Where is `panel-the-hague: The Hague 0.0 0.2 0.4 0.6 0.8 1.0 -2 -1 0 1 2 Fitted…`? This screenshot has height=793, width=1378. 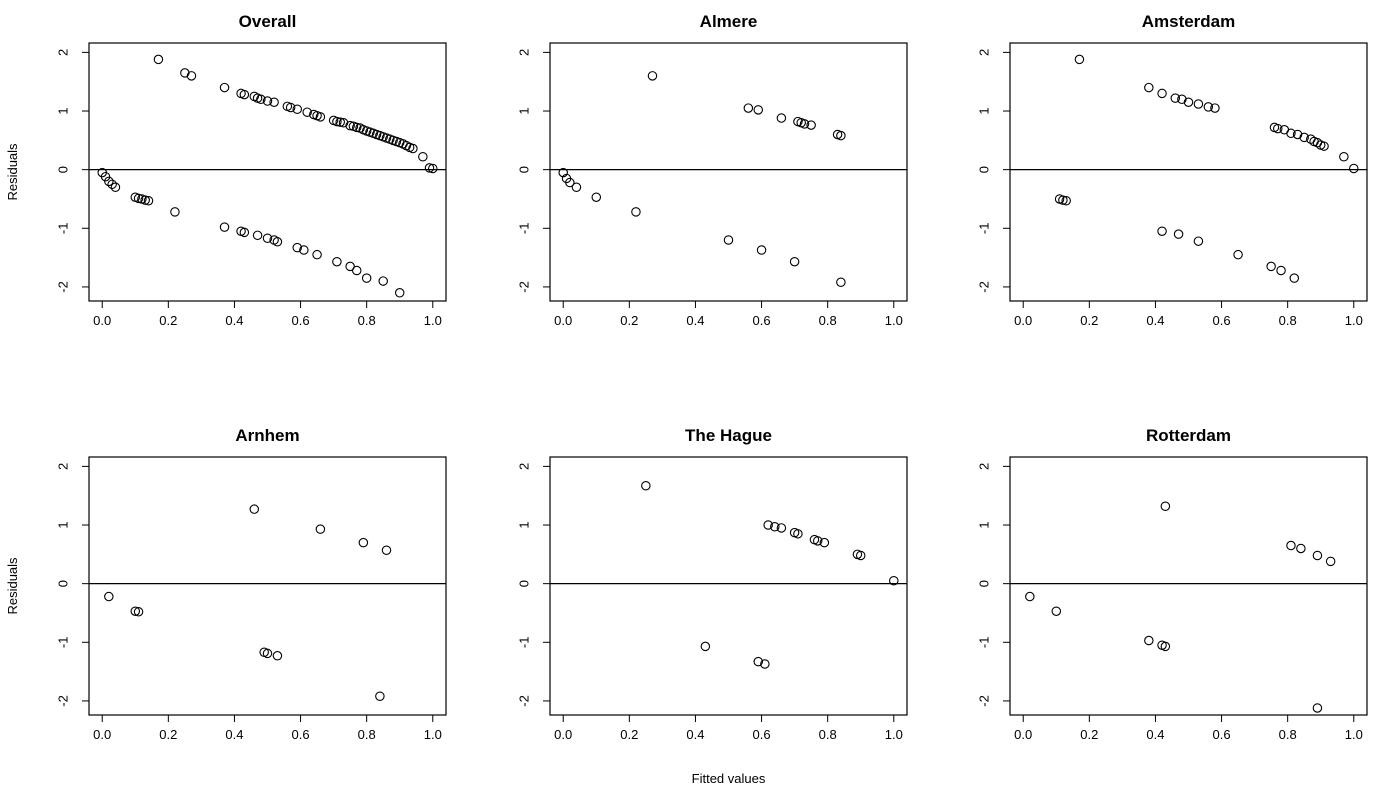
panel-the-hague: The Hague 0.0 0.2 0.4 0.6 0.8 1.0 -2 -1 0 1 2 Fitted… is located at coordinates (712, 606).